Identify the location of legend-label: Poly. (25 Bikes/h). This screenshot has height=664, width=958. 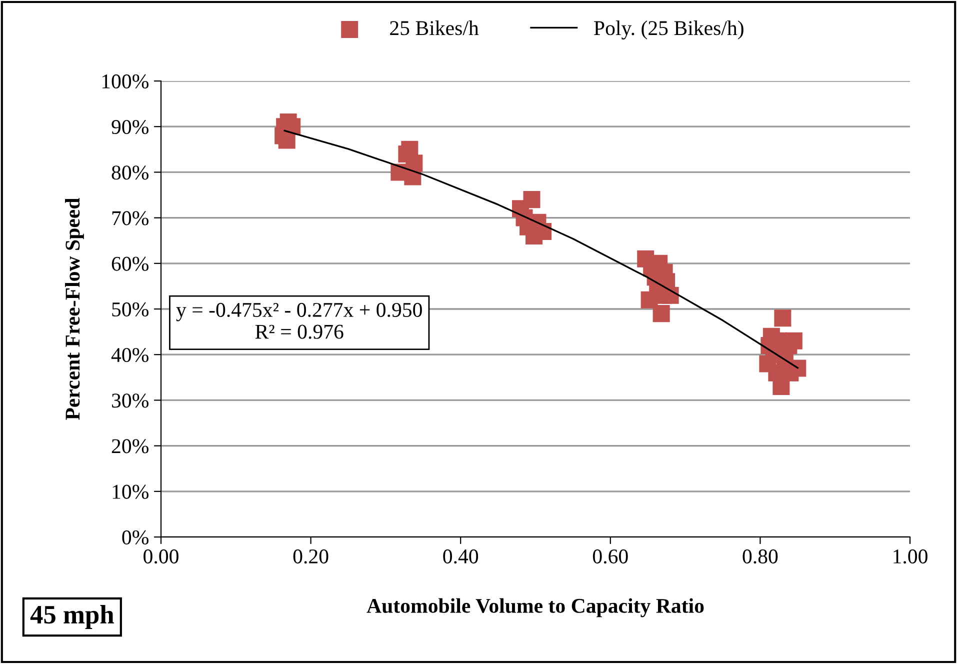
(669, 30).